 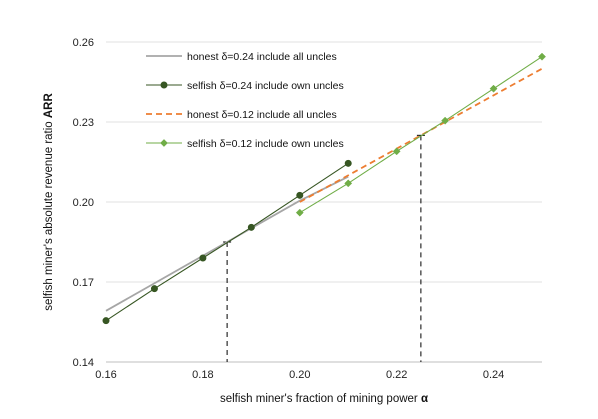 I want to click on x-tick-label-2: 0.20, so click(x=299, y=375).